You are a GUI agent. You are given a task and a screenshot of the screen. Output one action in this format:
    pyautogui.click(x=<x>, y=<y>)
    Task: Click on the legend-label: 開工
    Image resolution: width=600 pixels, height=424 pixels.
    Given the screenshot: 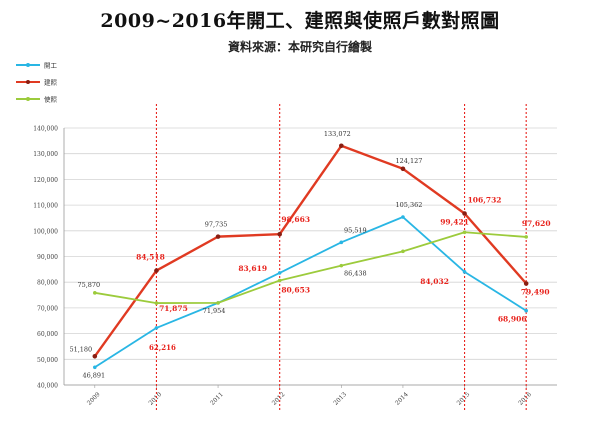 What is the action you would take?
    pyautogui.click(x=51, y=66)
    